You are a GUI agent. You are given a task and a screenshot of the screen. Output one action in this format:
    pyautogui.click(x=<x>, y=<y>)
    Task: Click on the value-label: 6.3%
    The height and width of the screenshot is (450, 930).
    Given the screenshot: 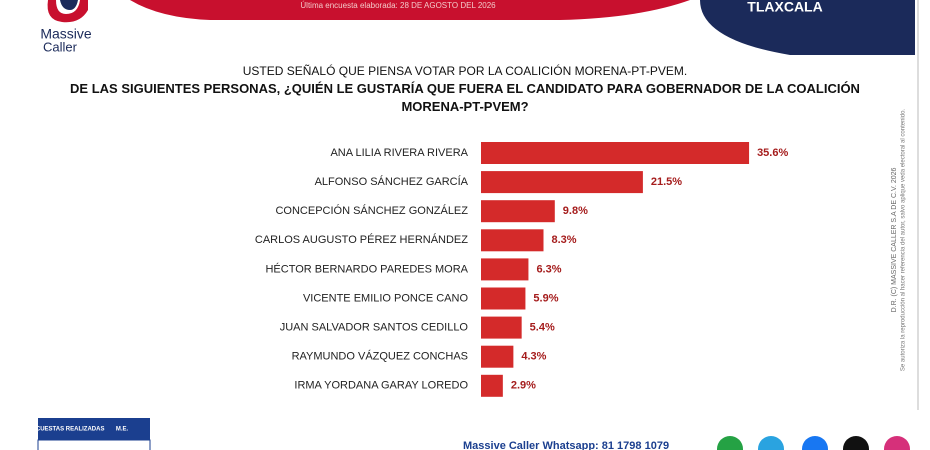 What is the action you would take?
    pyautogui.click(x=548, y=269)
    